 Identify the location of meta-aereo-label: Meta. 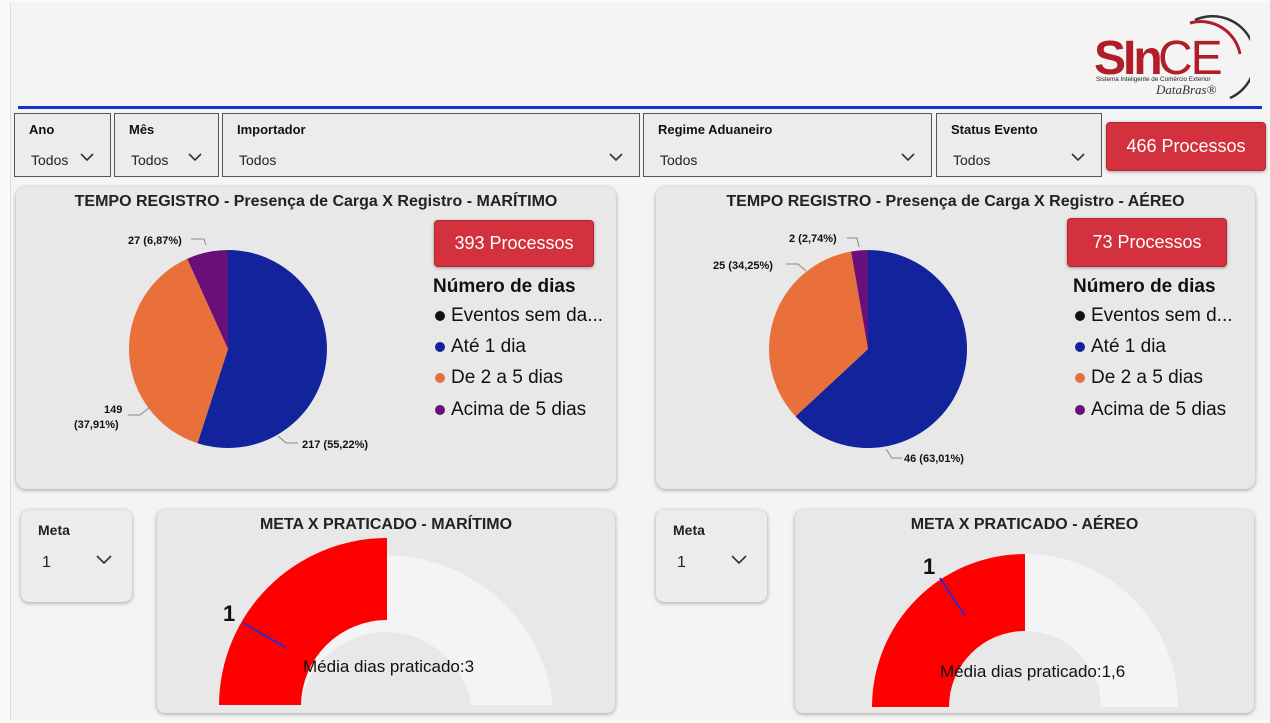
(689, 530).